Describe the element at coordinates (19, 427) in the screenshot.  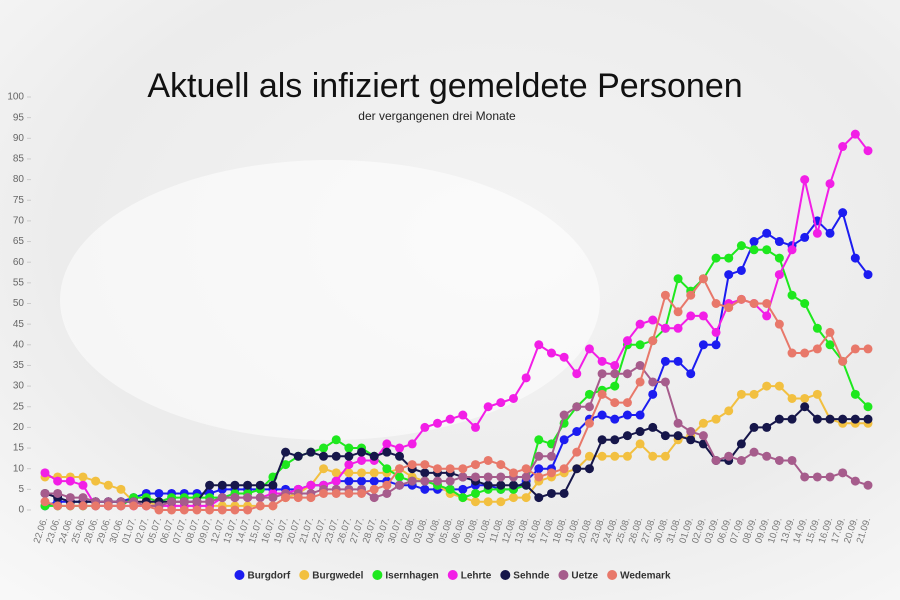
I see `y-tick-label: 20` at that location.